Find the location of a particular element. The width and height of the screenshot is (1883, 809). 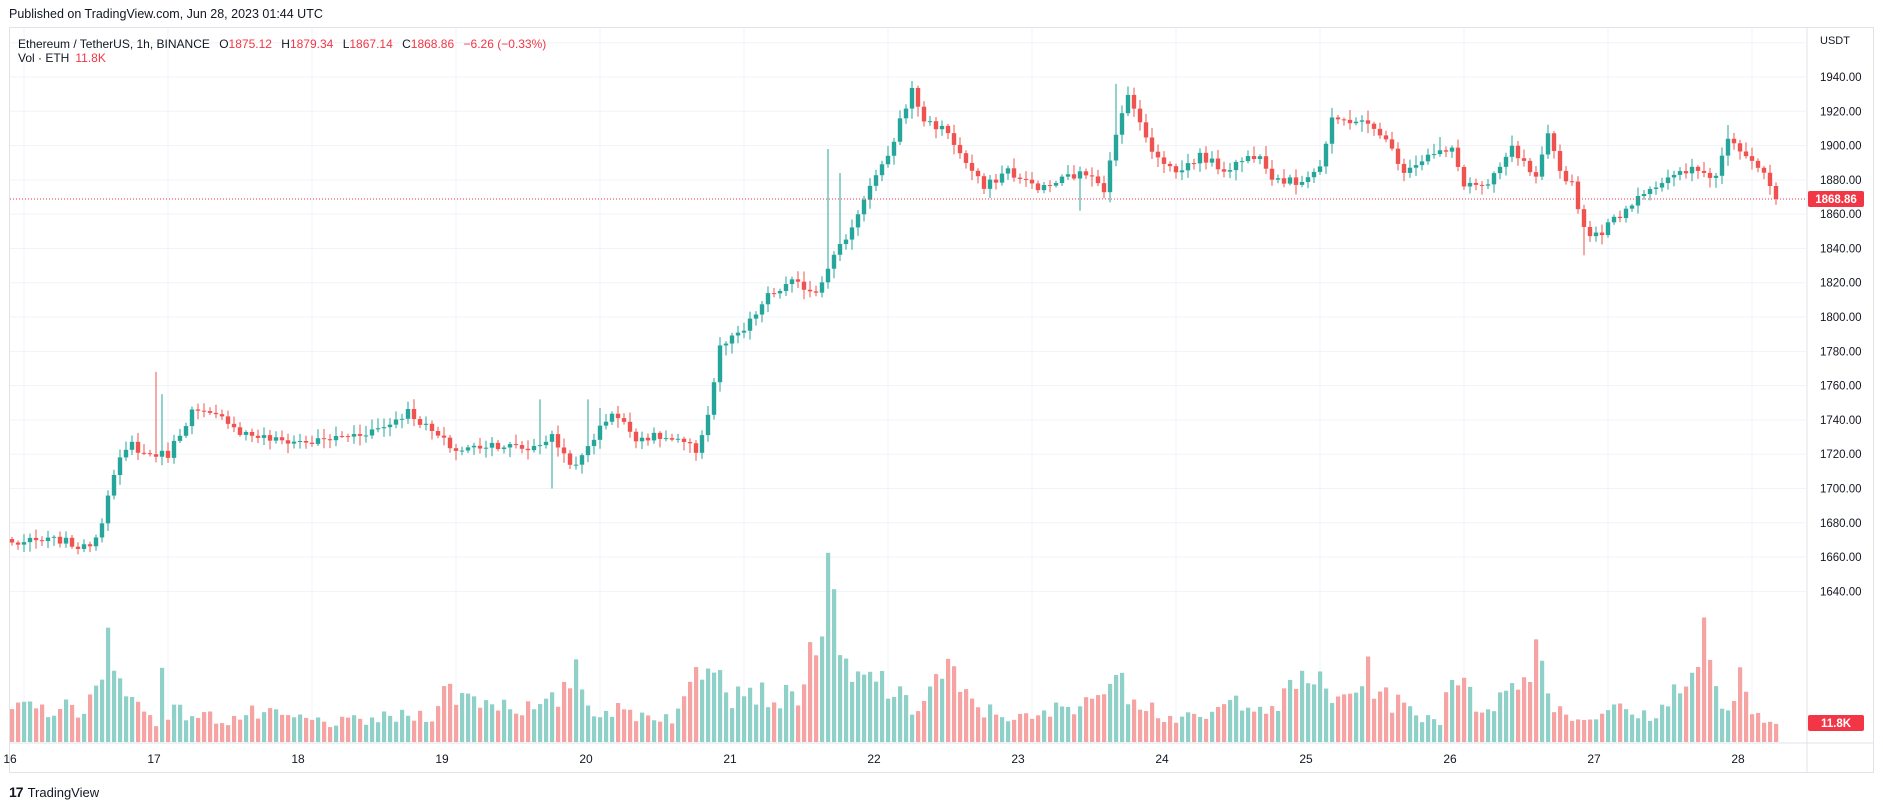

current-volume-label: 11.8K is located at coordinates (1836, 724).